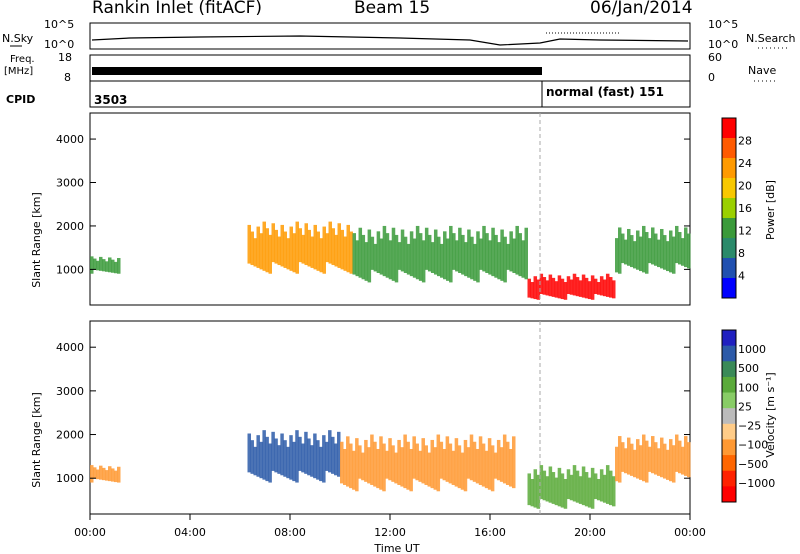 This screenshot has width=800, height=554. What do you see at coordinates (390, 40) in the screenshot?
I see `noise-sky-line` at bounding box center [390, 40].